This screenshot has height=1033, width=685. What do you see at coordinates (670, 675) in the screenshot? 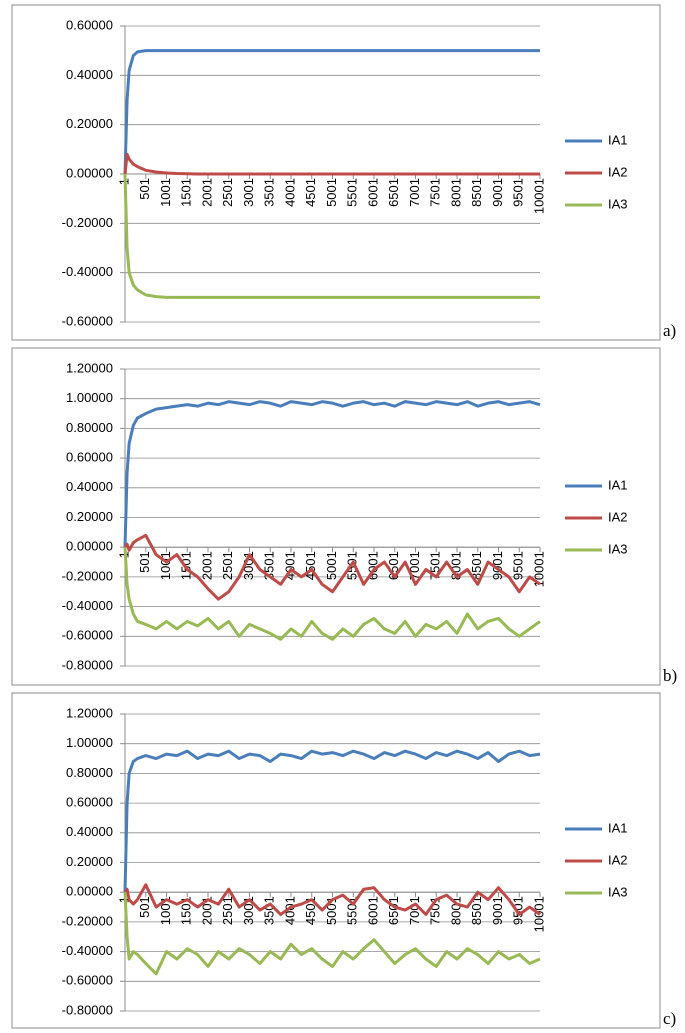
I see `panel-label: b)` at bounding box center [670, 675].